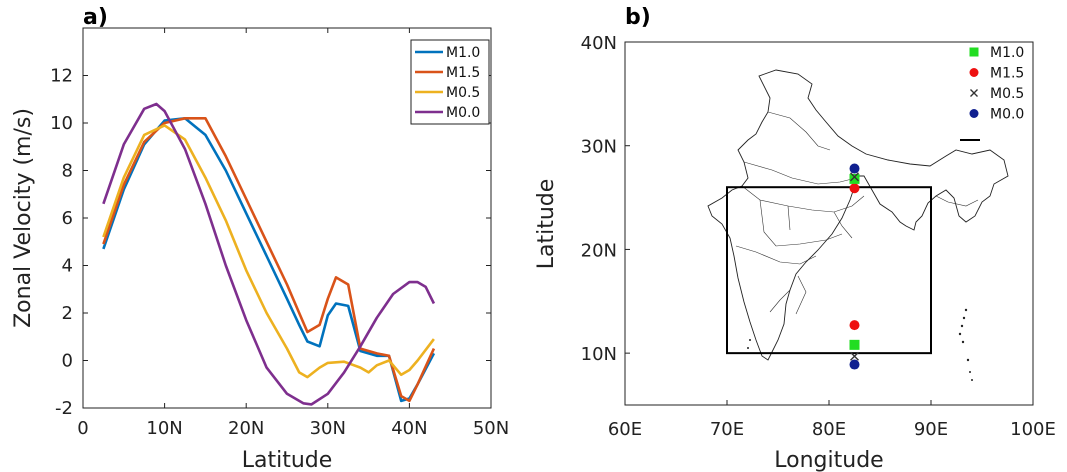 The image size is (1067, 472). What do you see at coordinates (463, 113) in the screenshot?
I see `panel-a-legend-label: M0.0` at bounding box center [463, 113].